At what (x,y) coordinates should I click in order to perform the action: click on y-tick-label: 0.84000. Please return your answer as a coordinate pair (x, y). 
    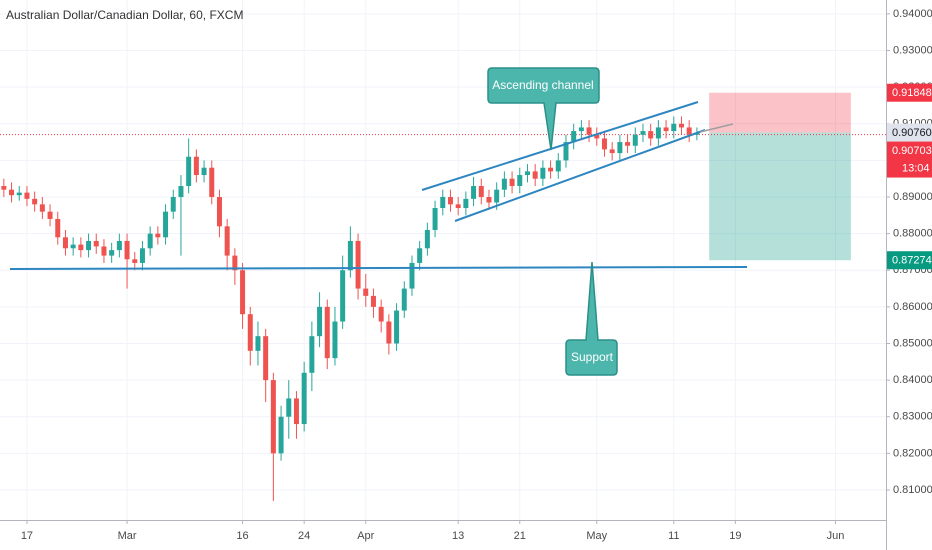
    Looking at the image, I should click on (912, 380).